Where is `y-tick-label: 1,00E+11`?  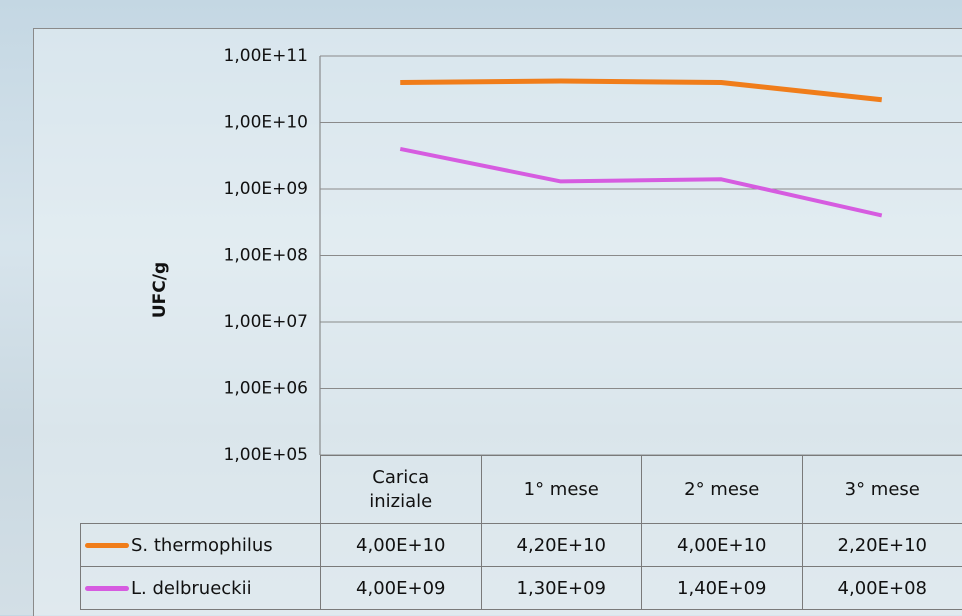 y-tick-label: 1,00E+11 is located at coordinates (266, 56).